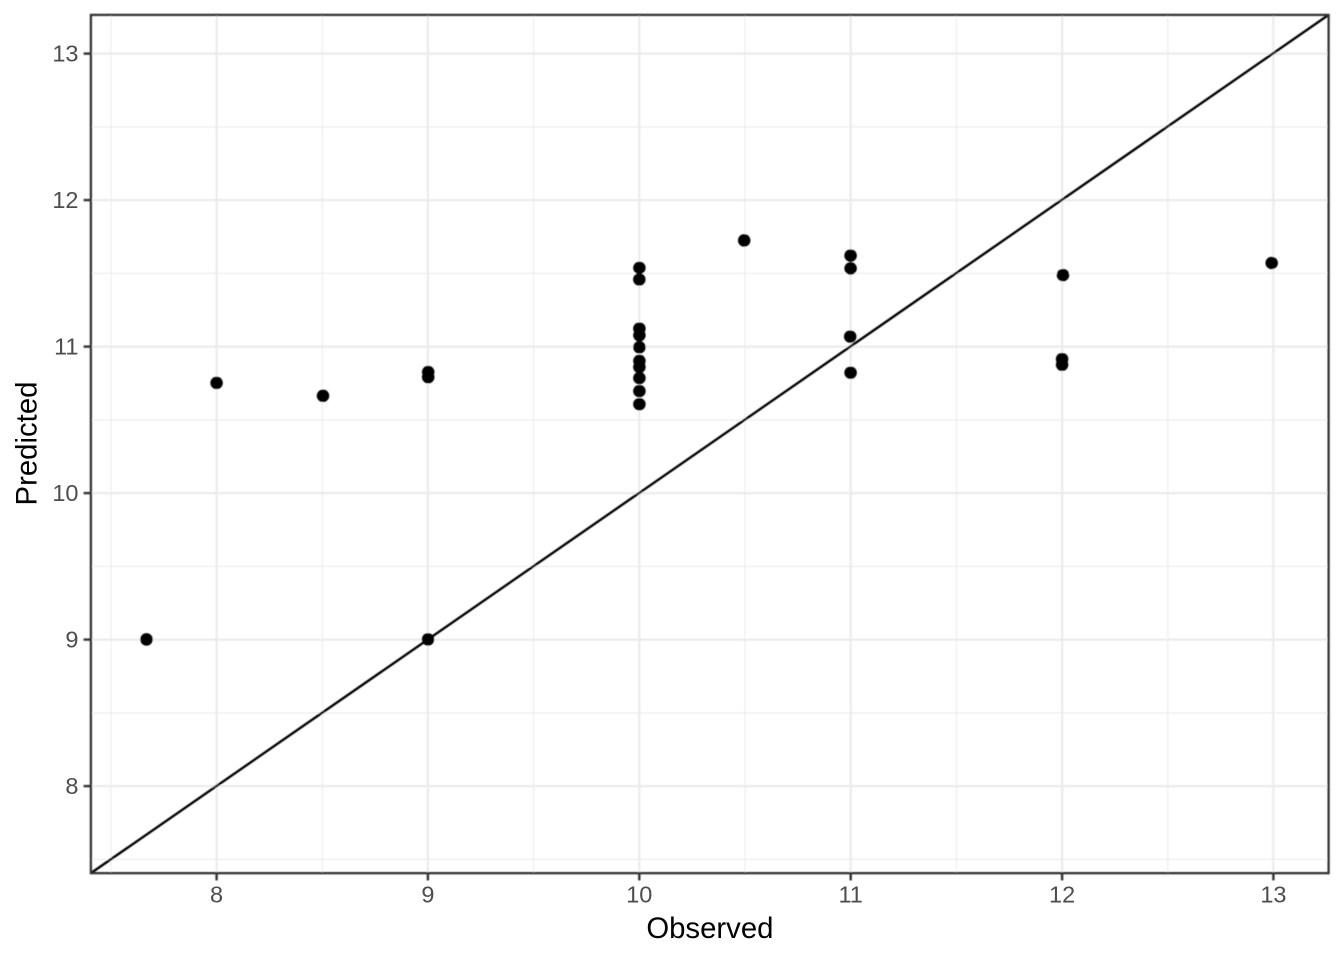 This screenshot has height=960, width=1344. Describe the element at coordinates (27, 444) in the screenshot. I see `svg-text: Predicted` at that location.